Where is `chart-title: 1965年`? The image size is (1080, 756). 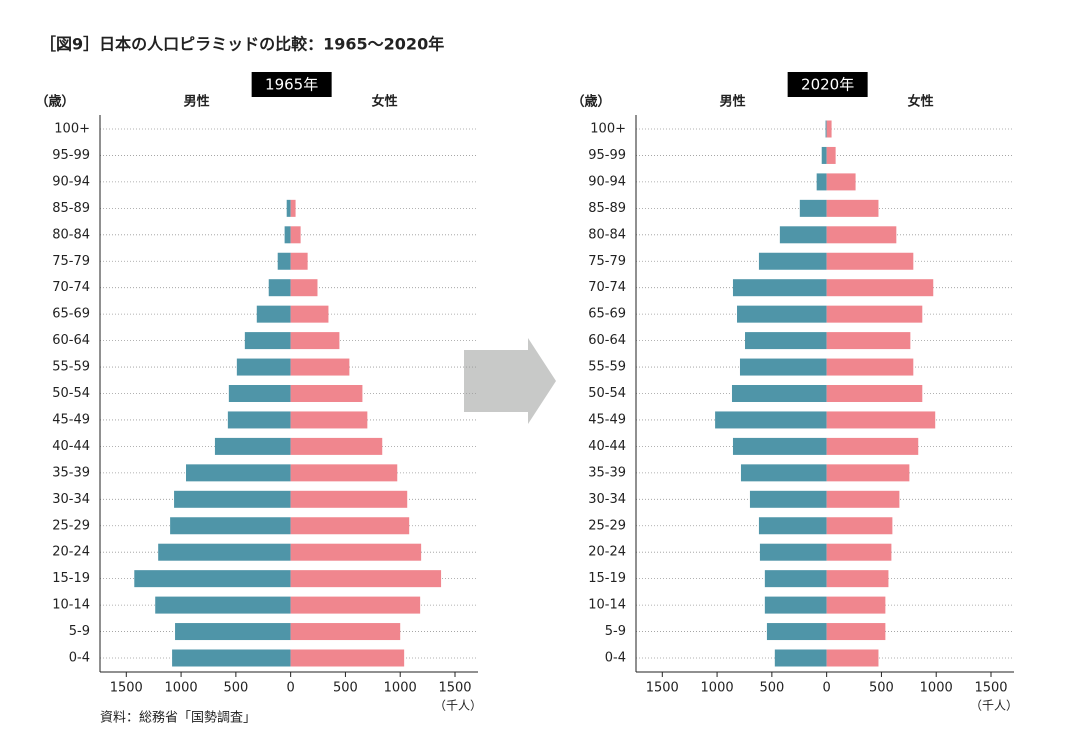 chart-title: 1965年 is located at coordinates (291, 85).